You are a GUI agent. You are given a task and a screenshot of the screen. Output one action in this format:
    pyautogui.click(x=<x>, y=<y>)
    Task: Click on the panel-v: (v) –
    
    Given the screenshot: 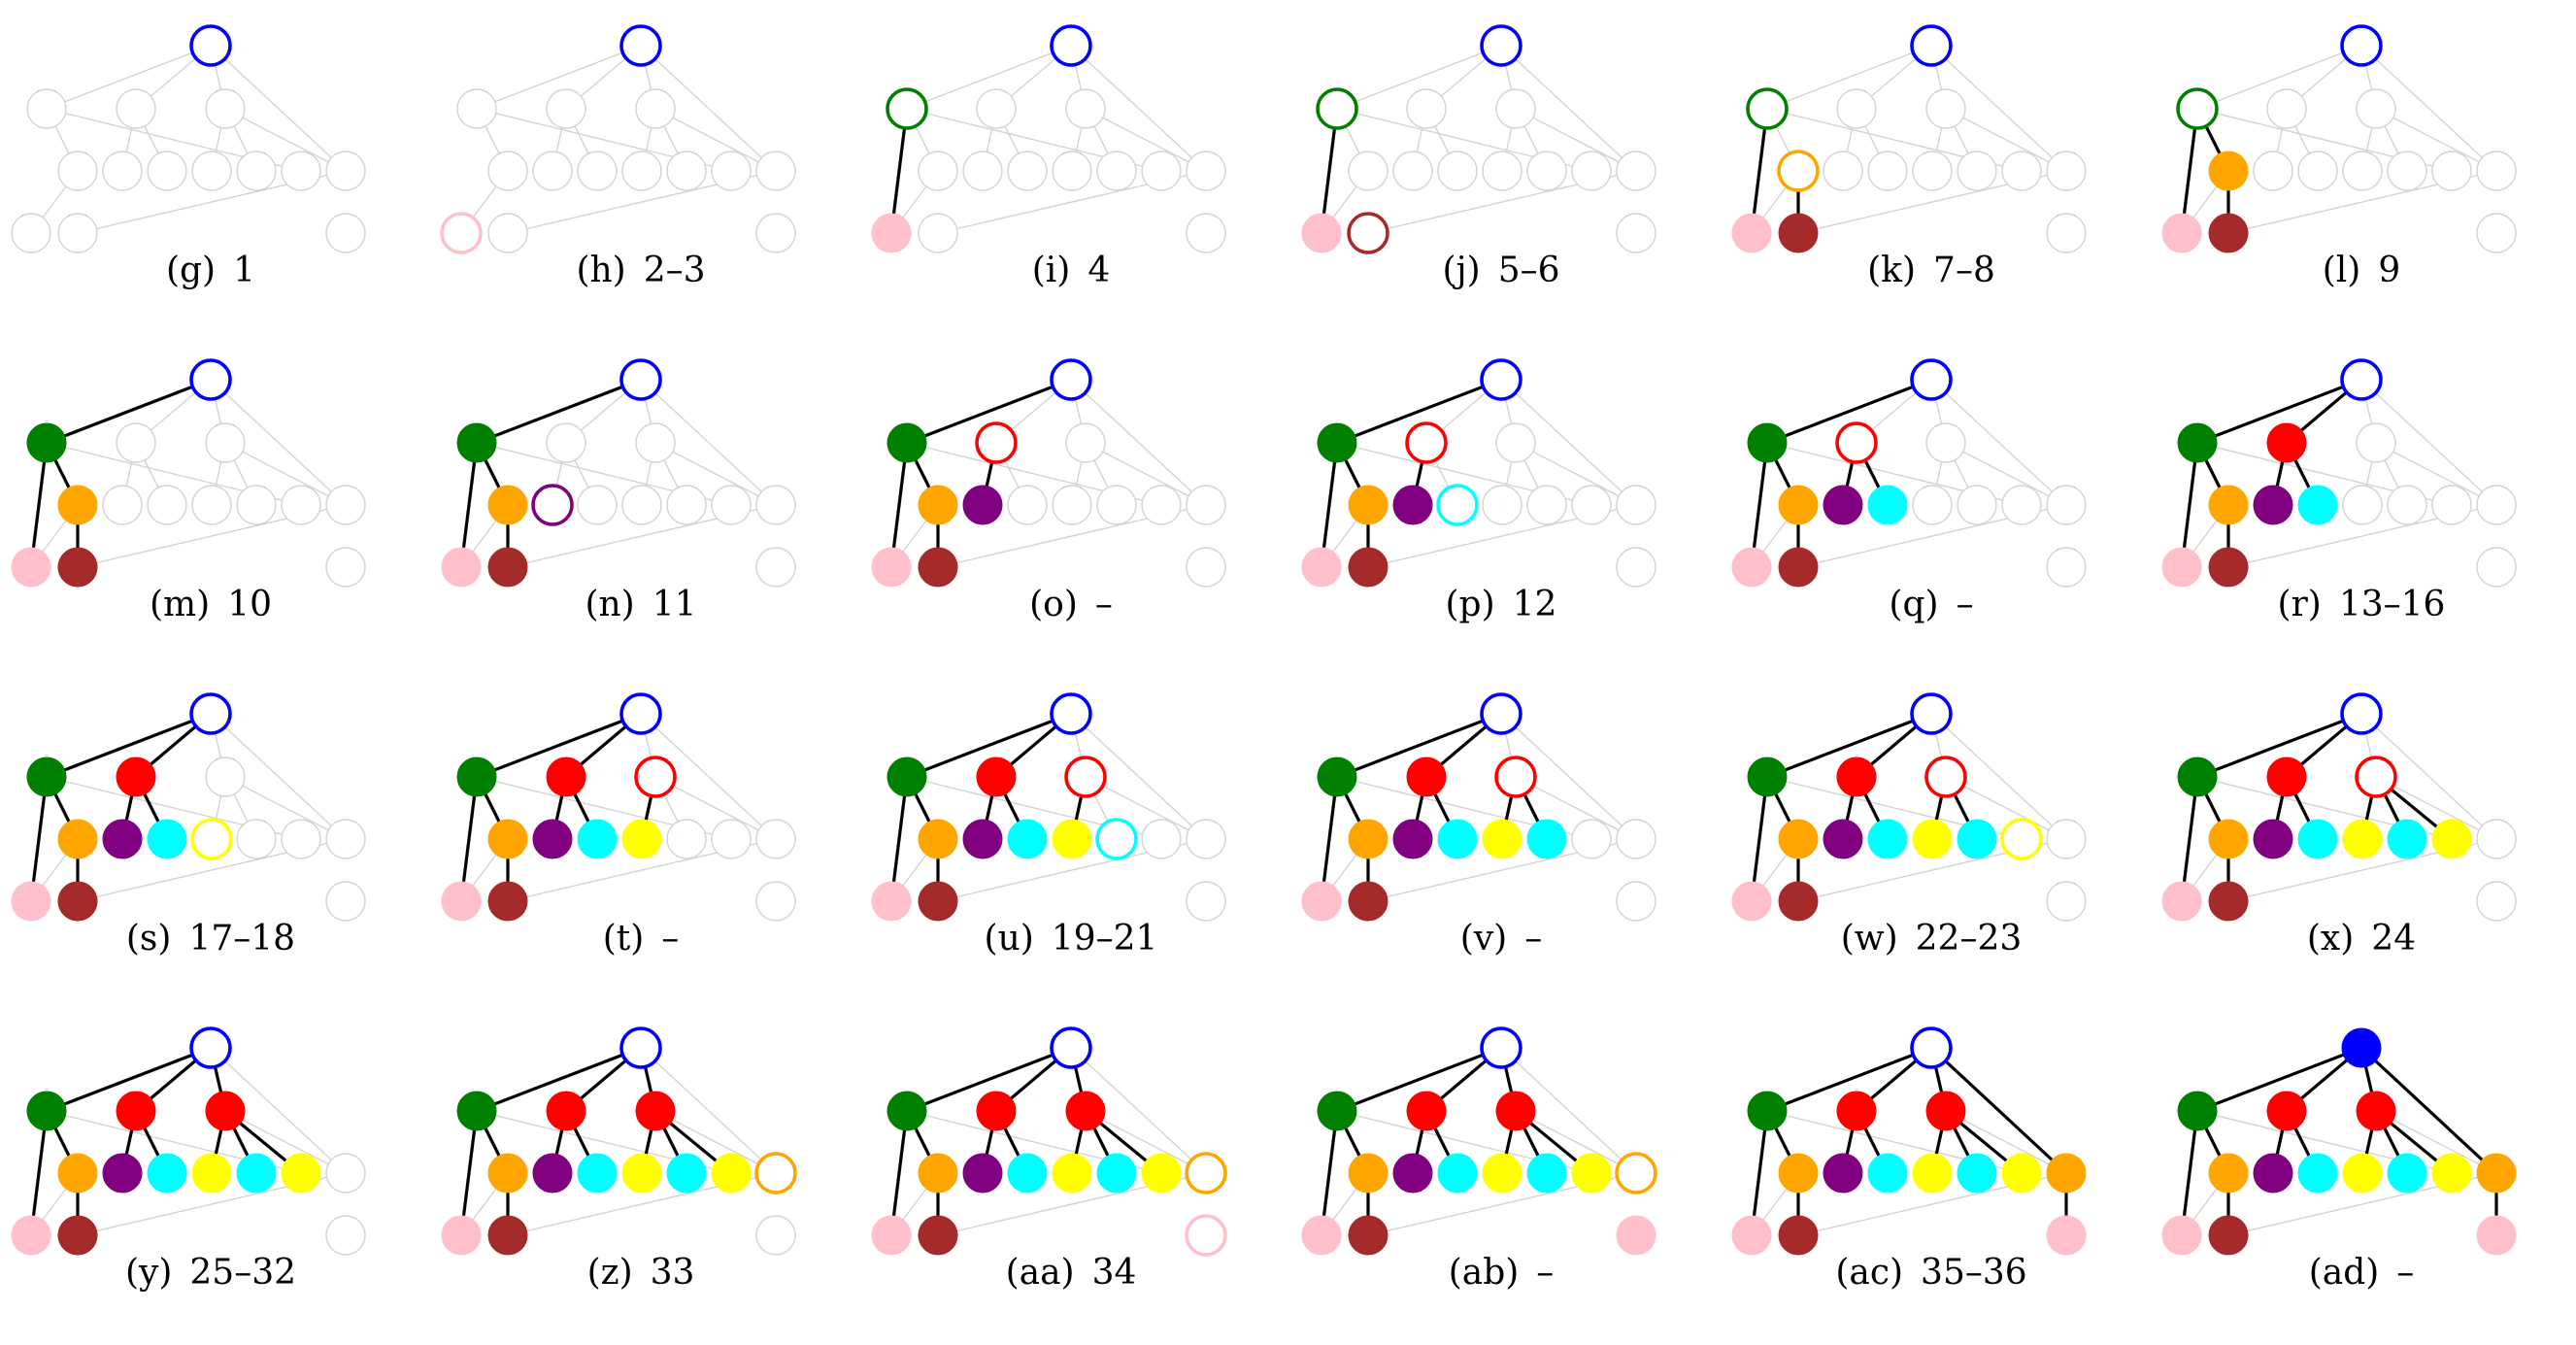 What is the action you would take?
    pyautogui.click(x=1479, y=825)
    